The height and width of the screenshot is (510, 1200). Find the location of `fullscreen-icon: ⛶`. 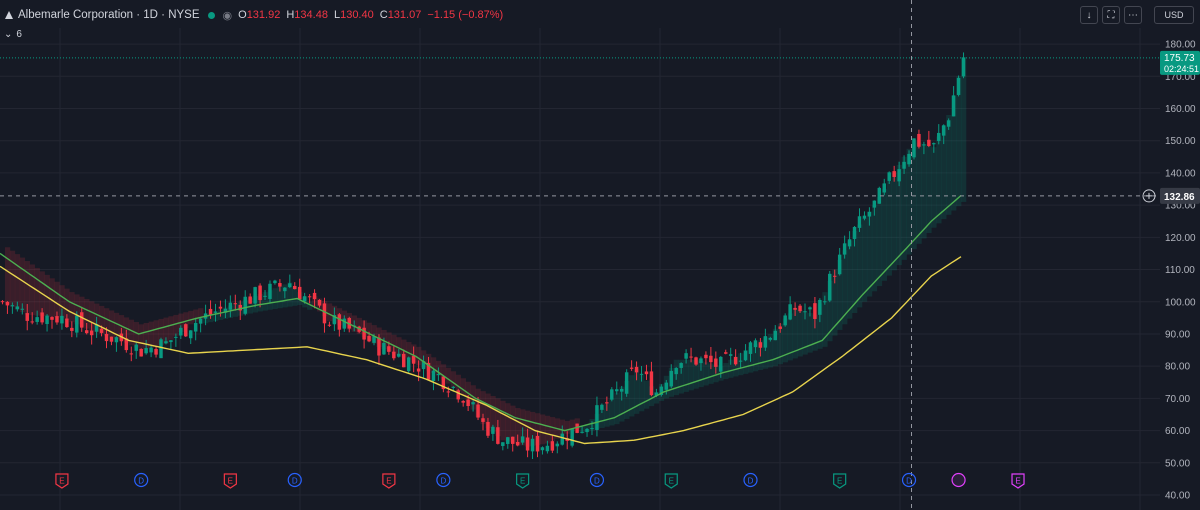

fullscreen-icon: ⛶ is located at coordinates (1111, 15).